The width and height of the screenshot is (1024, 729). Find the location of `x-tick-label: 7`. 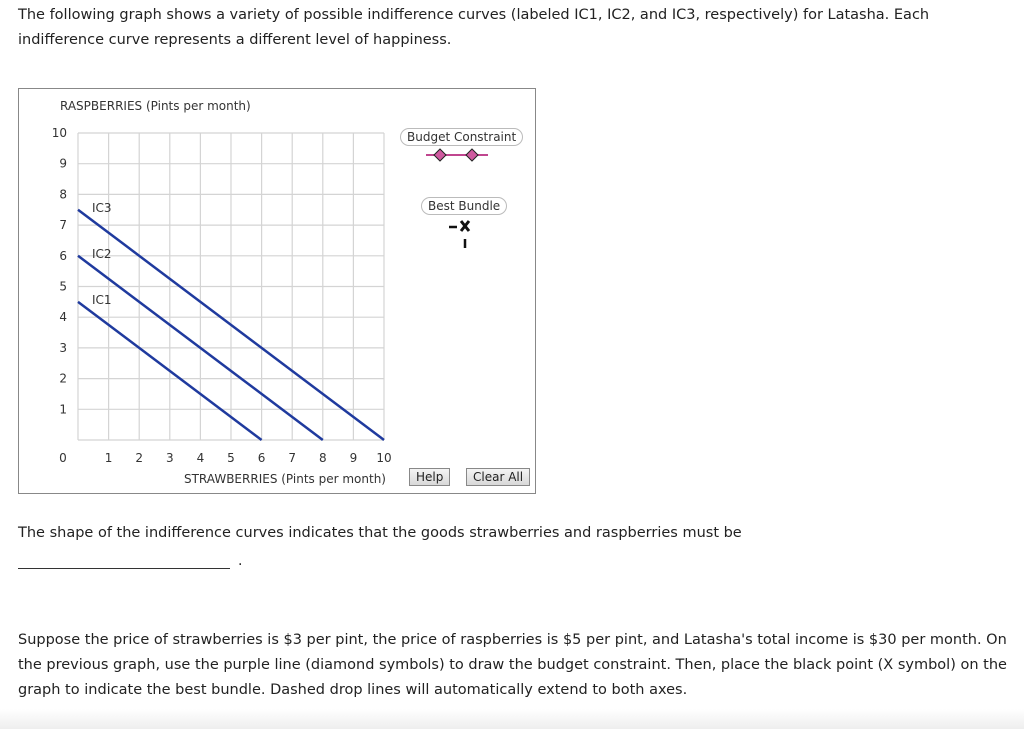

x-tick-label: 7 is located at coordinates (292, 458).